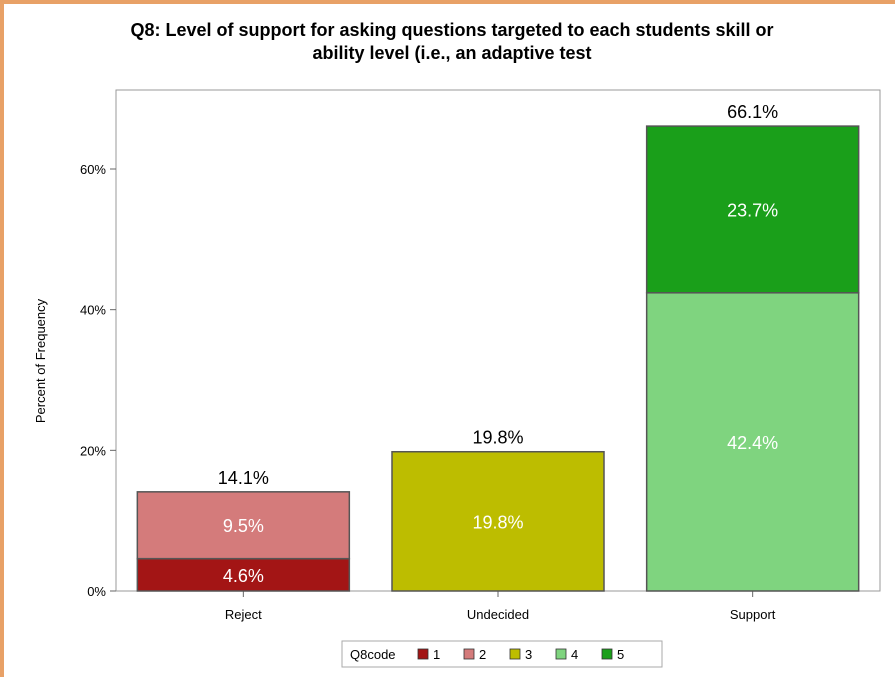 The height and width of the screenshot is (677, 895). I want to click on y-axis-label: Percent of Frequency, so click(40, 360).